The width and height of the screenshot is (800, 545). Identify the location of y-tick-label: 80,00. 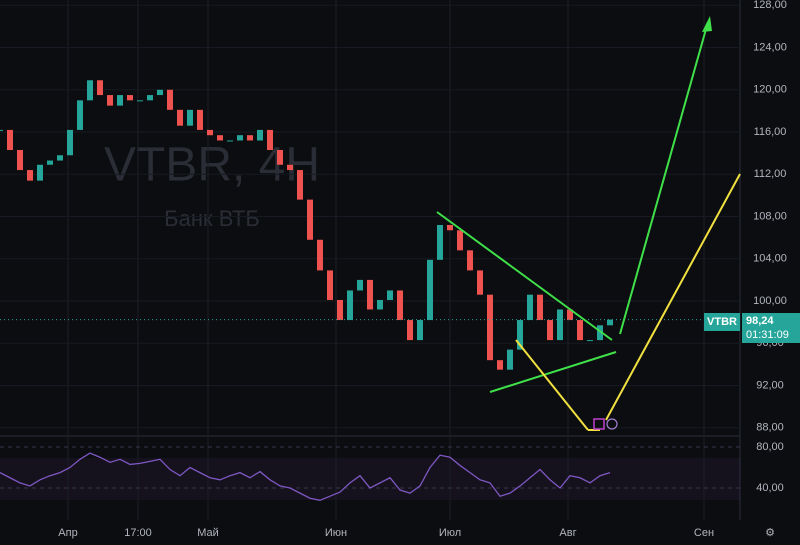
(770, 447).